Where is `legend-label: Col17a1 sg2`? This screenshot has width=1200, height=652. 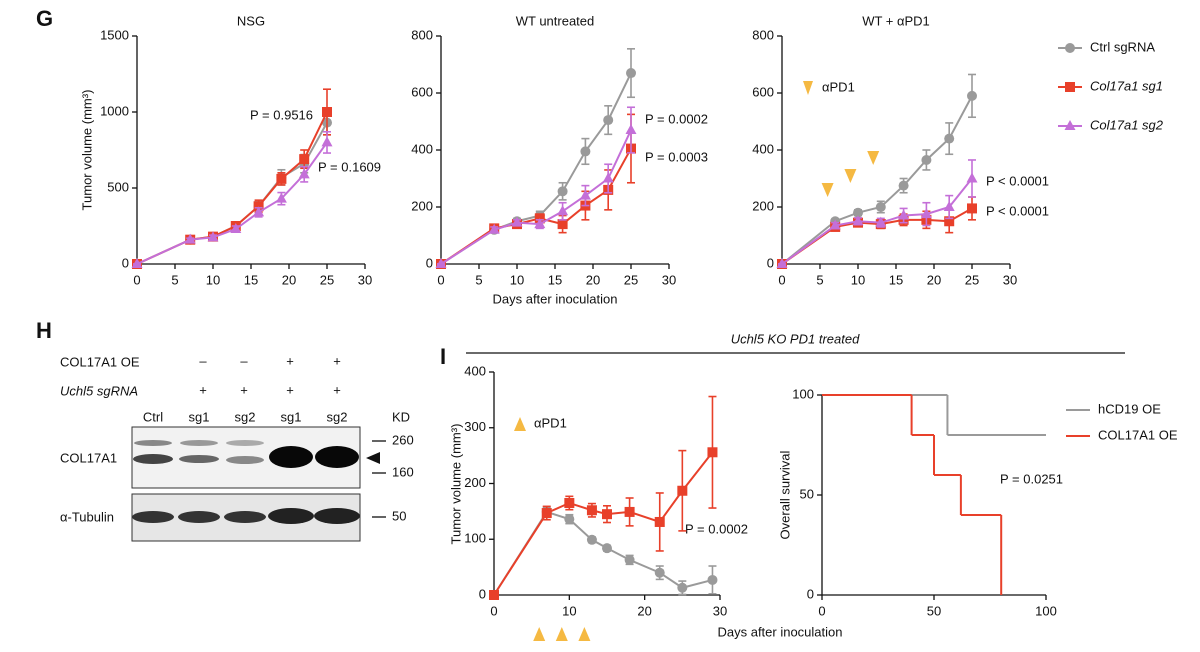 legend-label: Col17a1 sg2 is located at coordinates (1127, 124).